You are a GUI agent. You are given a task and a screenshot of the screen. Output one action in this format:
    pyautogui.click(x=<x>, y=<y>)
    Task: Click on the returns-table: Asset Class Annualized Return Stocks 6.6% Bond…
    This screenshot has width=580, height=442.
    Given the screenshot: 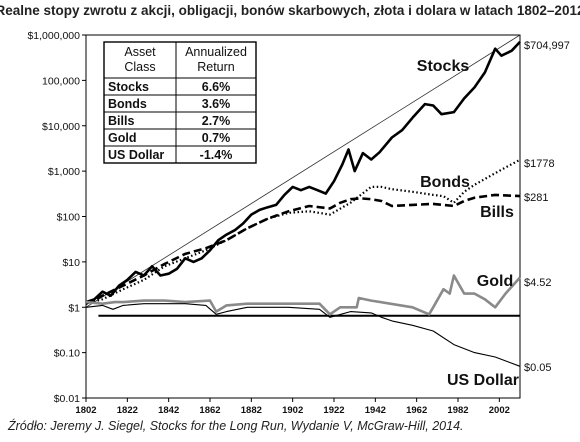 What is the action you would take?
    pyautogui.click(x=180, y=102)
    